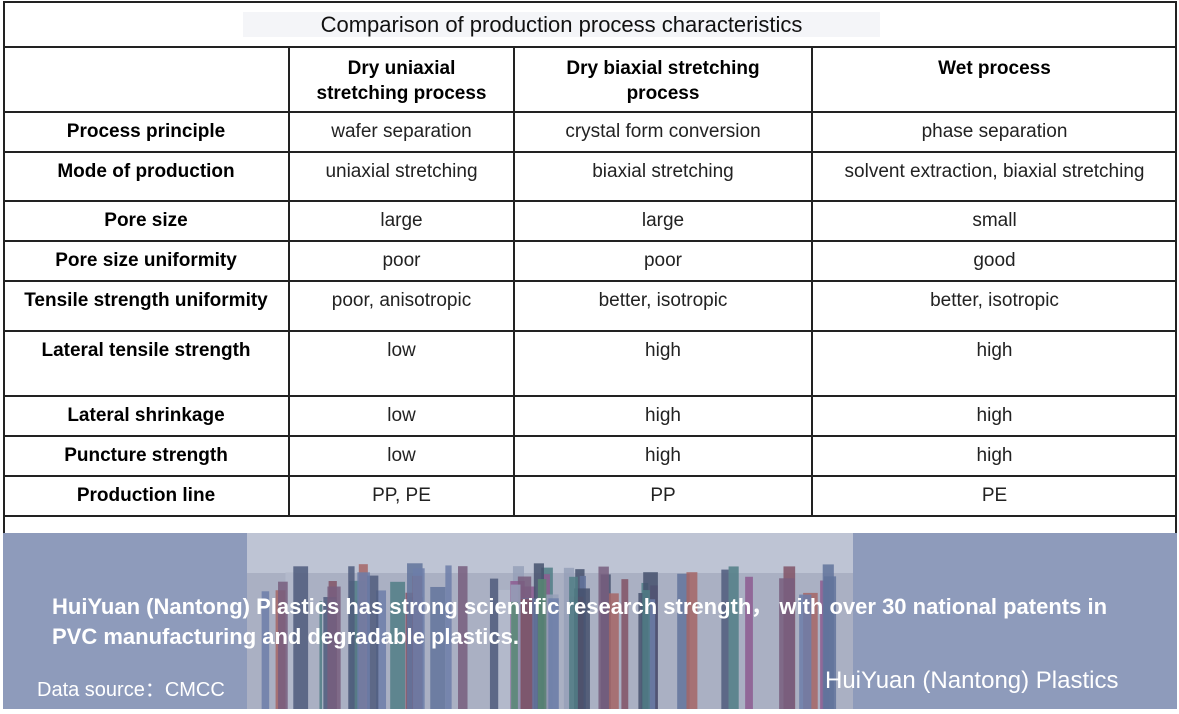  Describe the element at coordinates (972, 680) in the screenshot. I see `brand: HuiYuan (Nantong) Plastics` at that location.